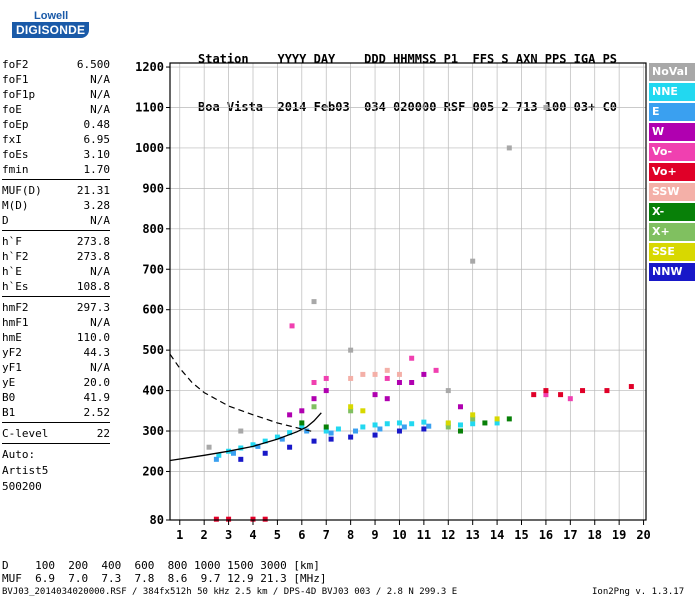 The image size is (700, 600). Describe the element at coordinates (56, 139) in the screenshot. I see `param-row: fxI 6.95` at that location.